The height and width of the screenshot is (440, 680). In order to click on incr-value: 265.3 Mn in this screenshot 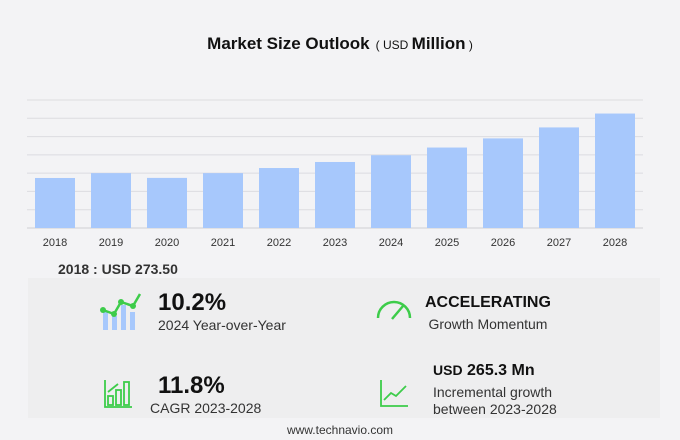, I will do `click(501, 370)`.